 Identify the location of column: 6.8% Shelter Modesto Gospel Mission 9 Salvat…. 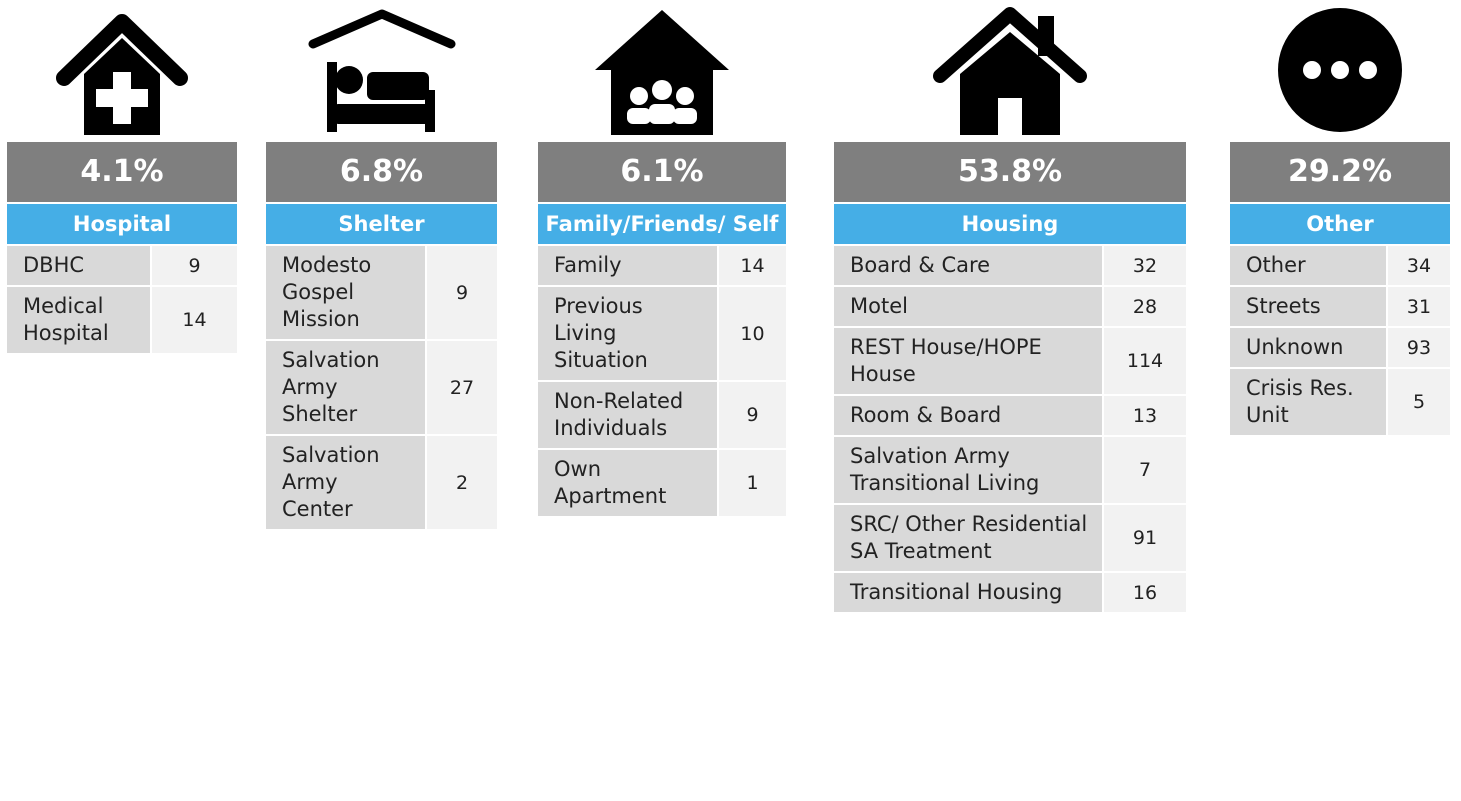
(381, 264).